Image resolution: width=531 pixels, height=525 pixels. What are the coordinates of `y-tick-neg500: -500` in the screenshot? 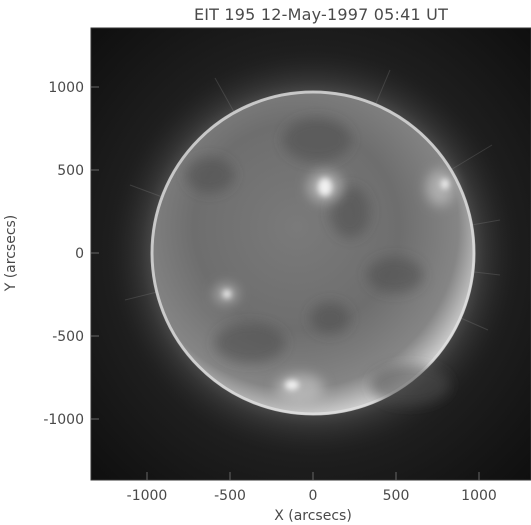 It's located at (68, 337).